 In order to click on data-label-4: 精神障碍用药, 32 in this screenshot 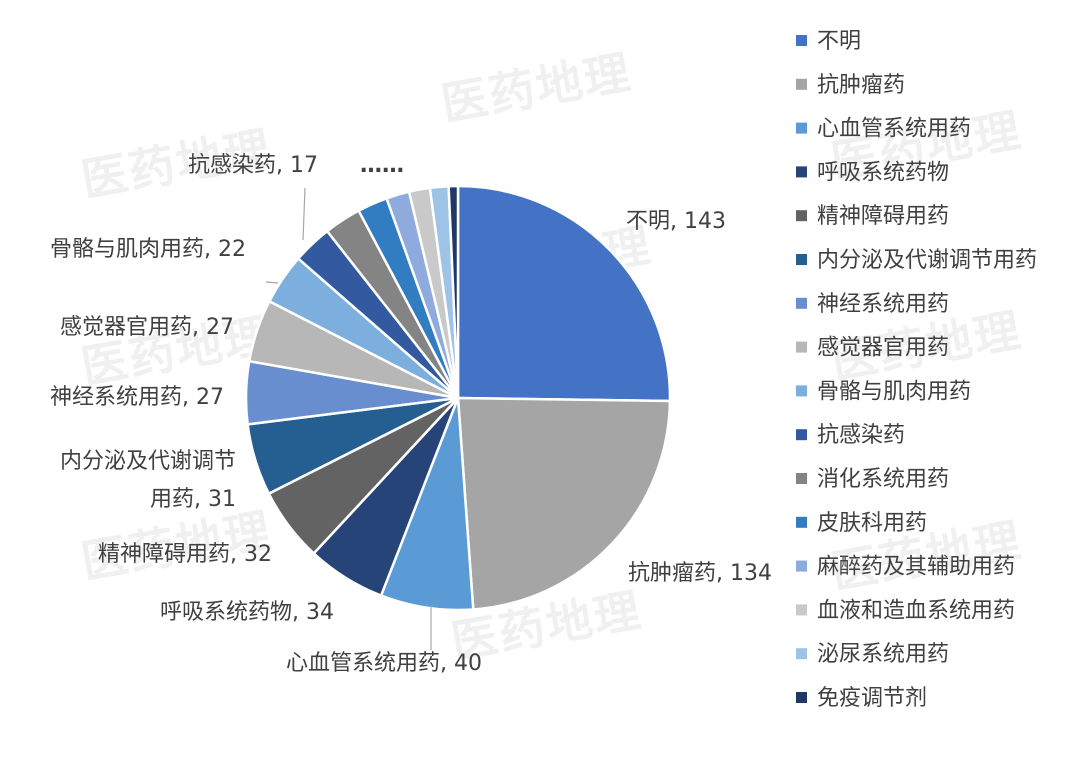, I will do `click(185, 554)`.